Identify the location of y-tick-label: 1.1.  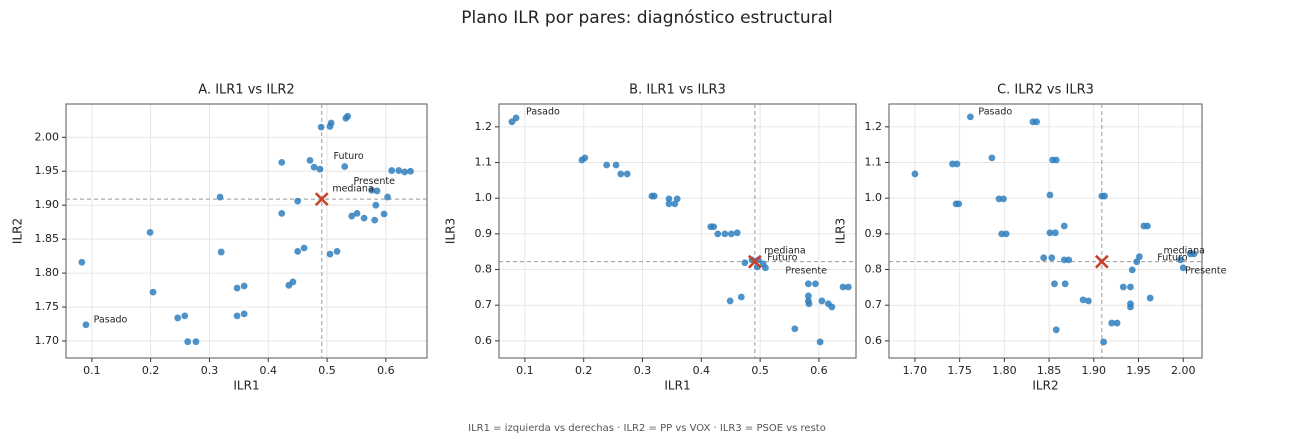
(874, 162).